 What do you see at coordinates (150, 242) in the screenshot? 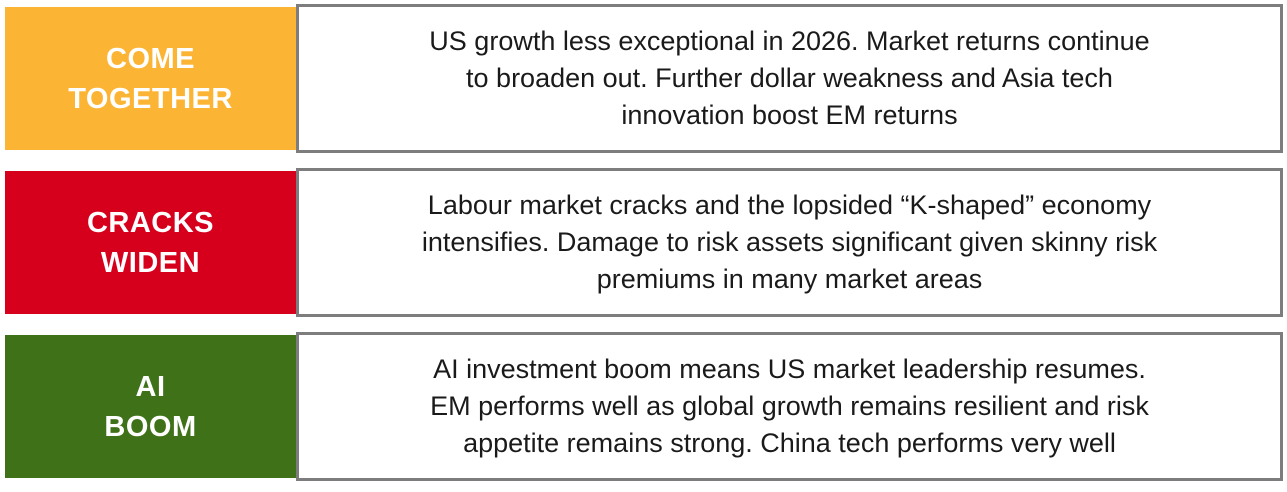
I see `scenario-label-cracks-widen: CRACKS WIDEN` at bounding box center [150, 242].